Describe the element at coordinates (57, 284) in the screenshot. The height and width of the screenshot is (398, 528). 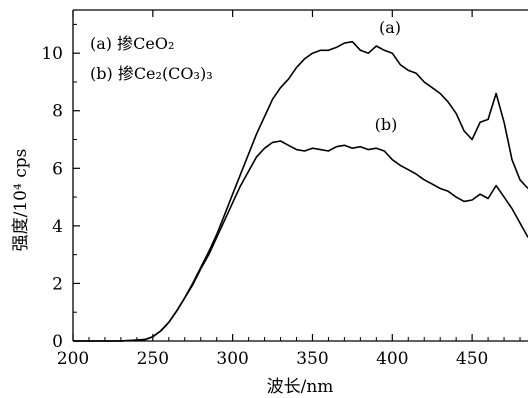
I see `y-tick-label: 2` at that location.